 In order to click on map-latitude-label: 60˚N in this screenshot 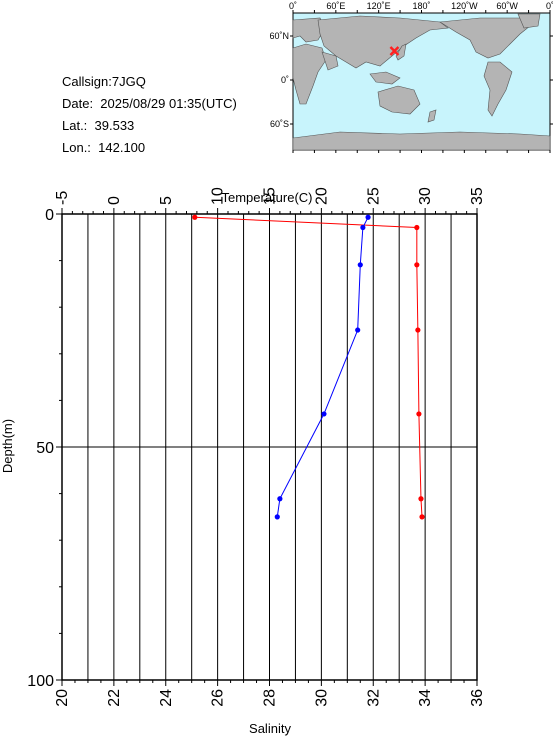, I will do `click(279, 36)`.